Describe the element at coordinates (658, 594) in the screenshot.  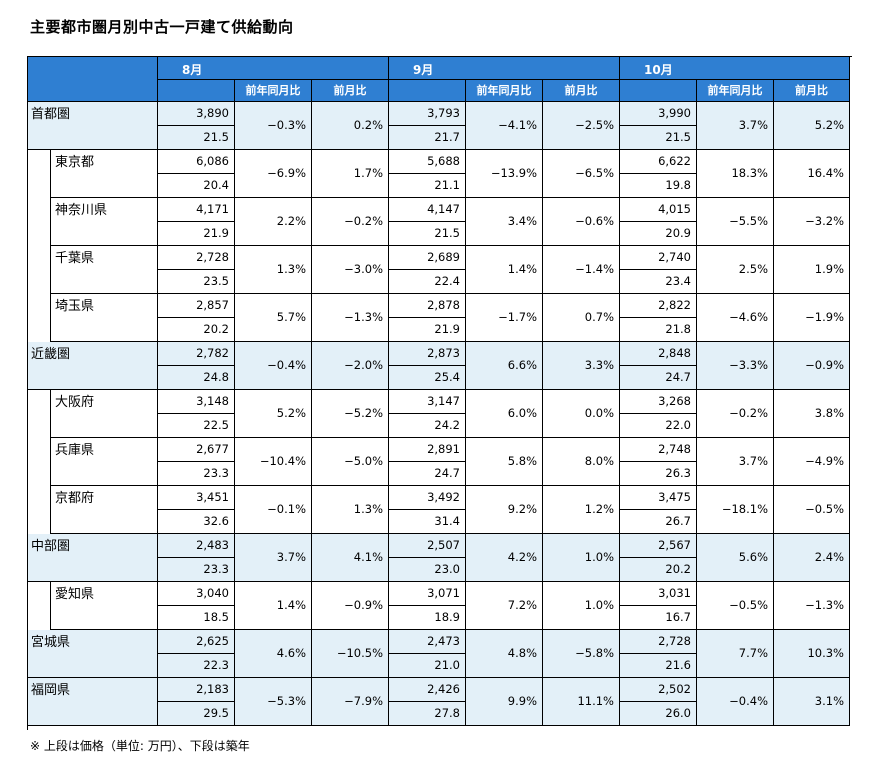
I see `price-cell: 3,031` at that location.